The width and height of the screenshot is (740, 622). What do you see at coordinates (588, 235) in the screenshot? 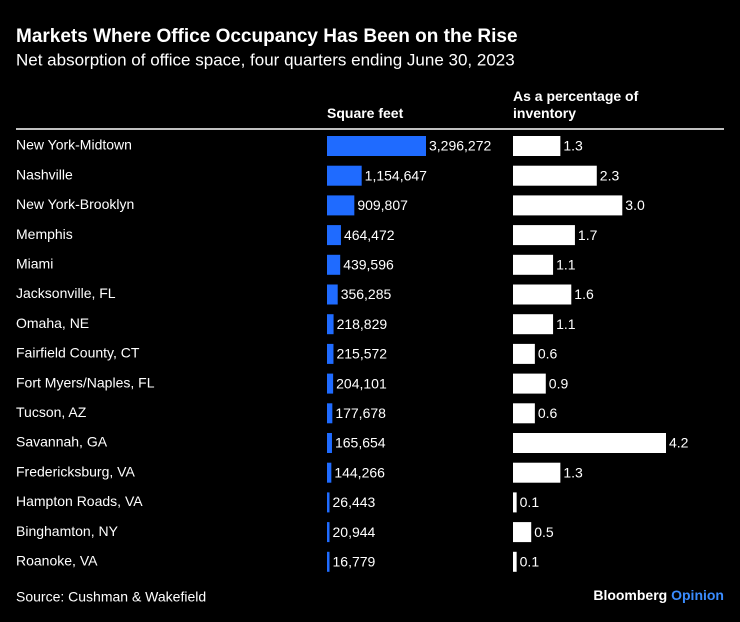
I see `value-label: 1.7` at bounding box center [588, 235].